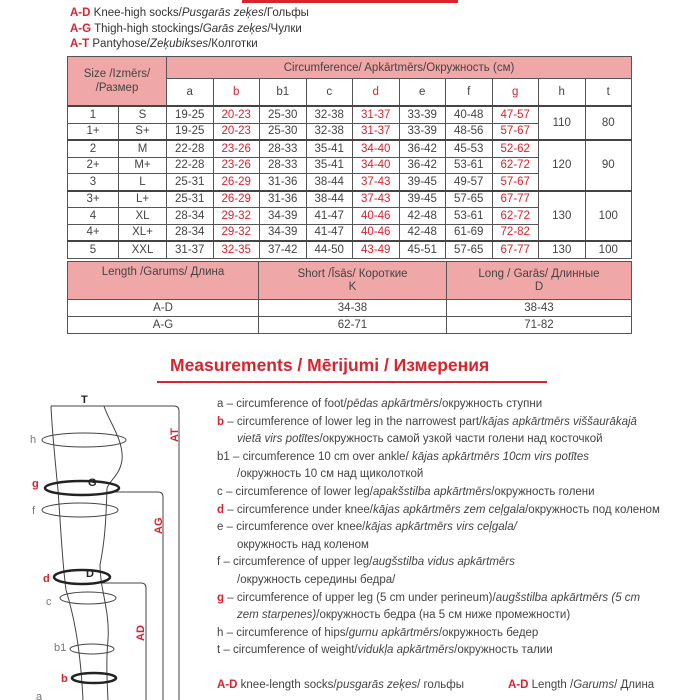 This screenshot has width=700, height=700. What do you see at coordinates (93, 165) in the screenshot?
I see `size-number: 2+` at bounding box center [93, 165].